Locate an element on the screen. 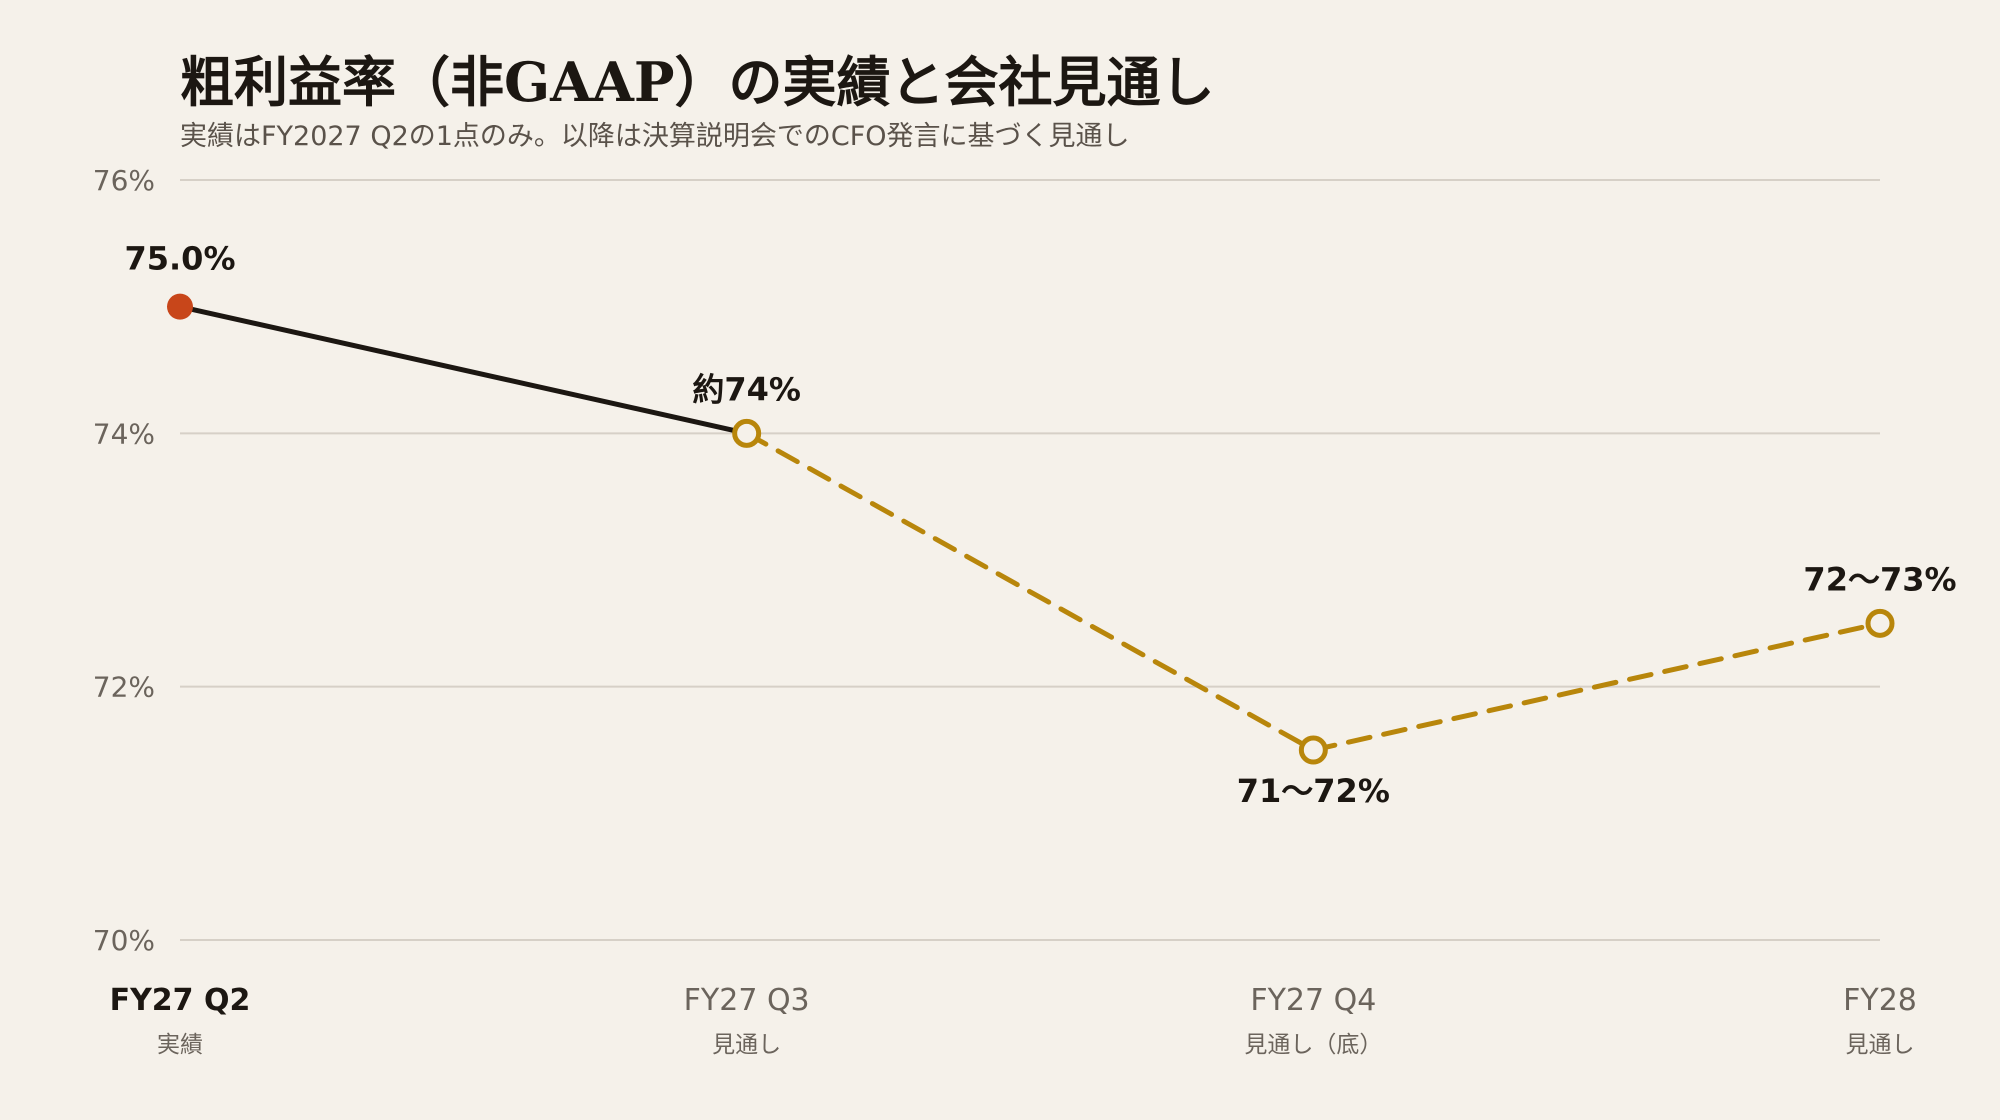  data-label: 約74% is located at coordinates (746, 389).